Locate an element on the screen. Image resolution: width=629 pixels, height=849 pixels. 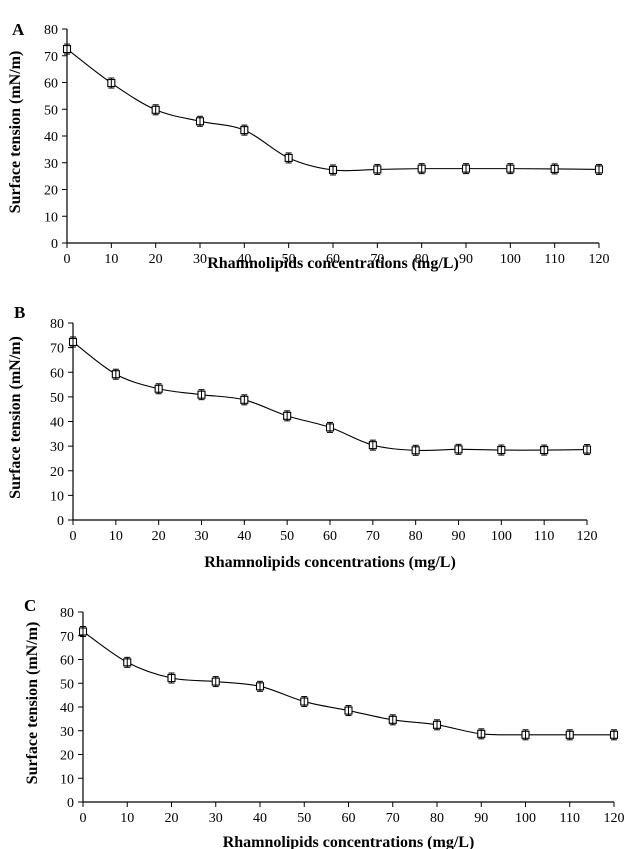
x-tick-label: 40 is located at coordinates (244, 536).